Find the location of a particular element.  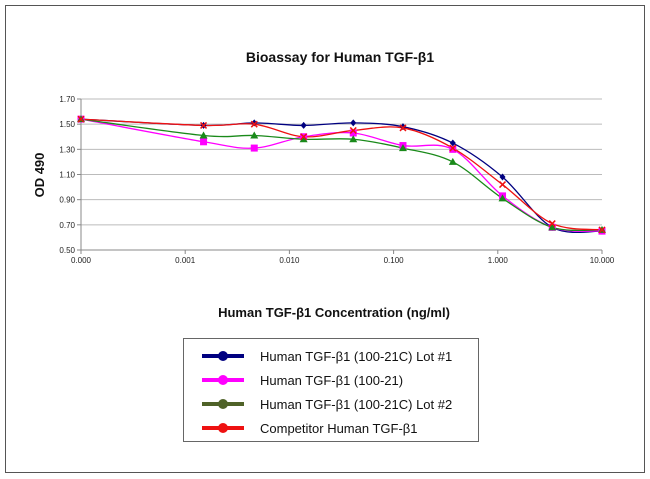

y-axis-label: OD 490 is located at coordinates (39, 175).